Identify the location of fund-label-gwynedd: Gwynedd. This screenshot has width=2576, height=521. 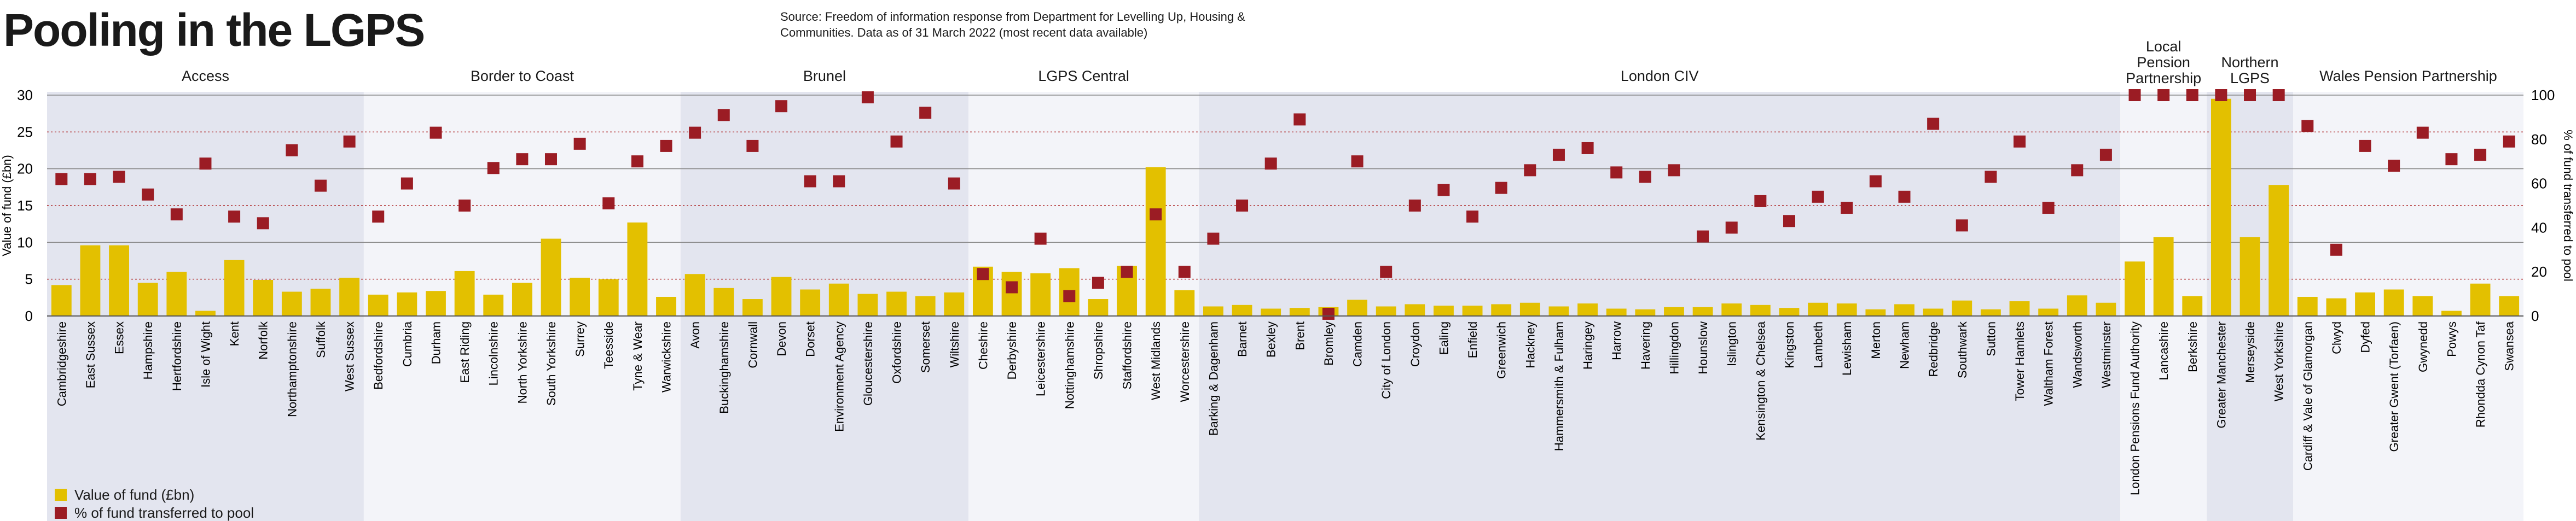
(2423, 346).